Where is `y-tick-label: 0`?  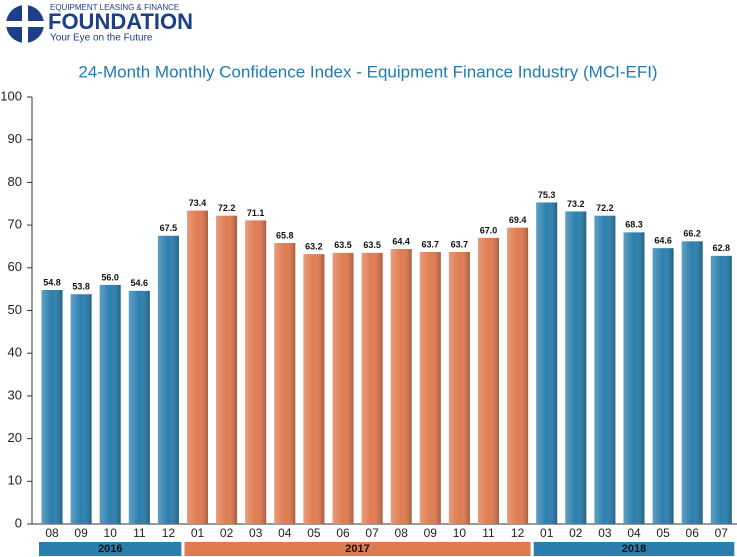 y-tick-label: 0 is located at coordinates (18, 522).